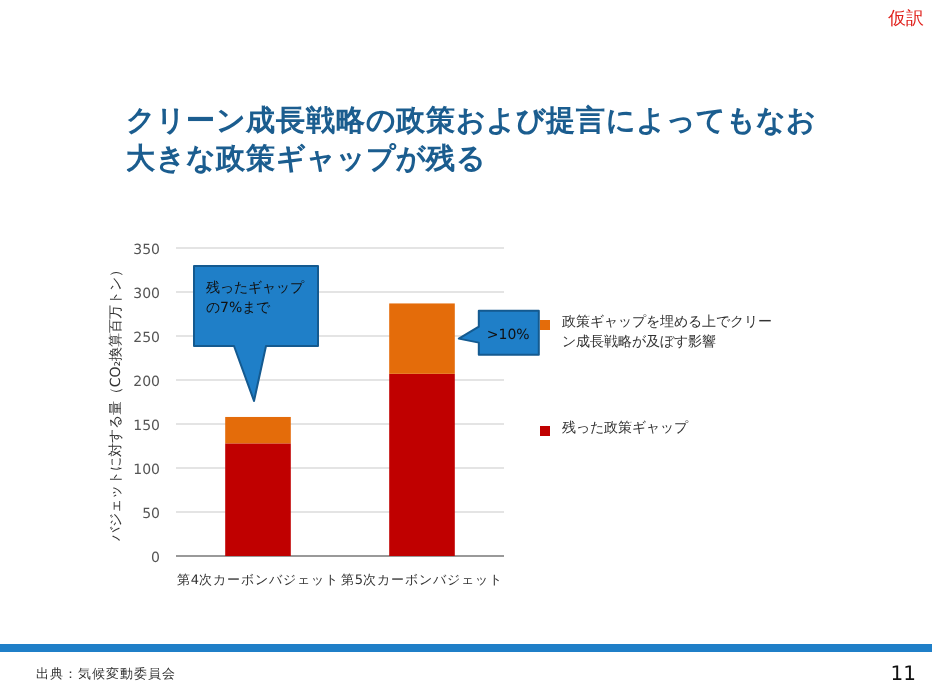  I want to click on text: 仮訳, so click(906, 19).